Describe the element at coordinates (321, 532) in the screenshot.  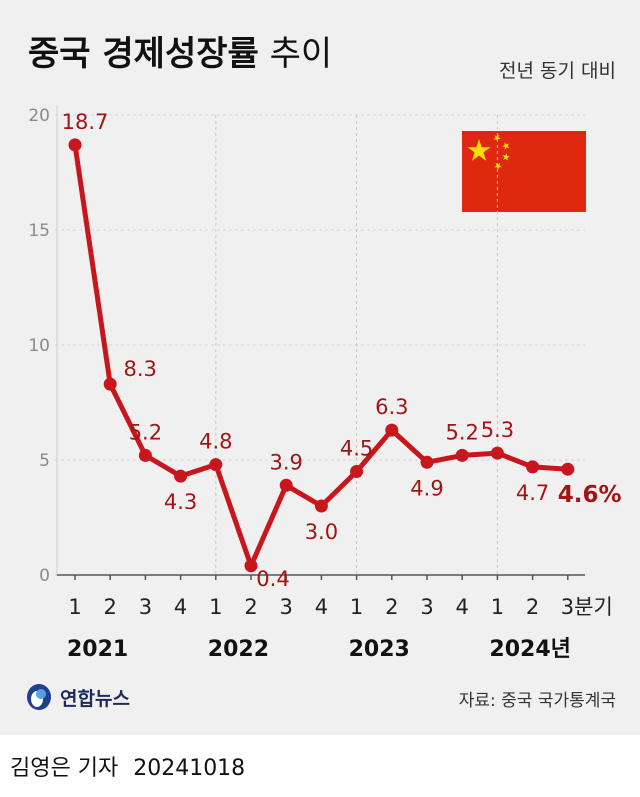
I see `data-label: 3.0` at that location.